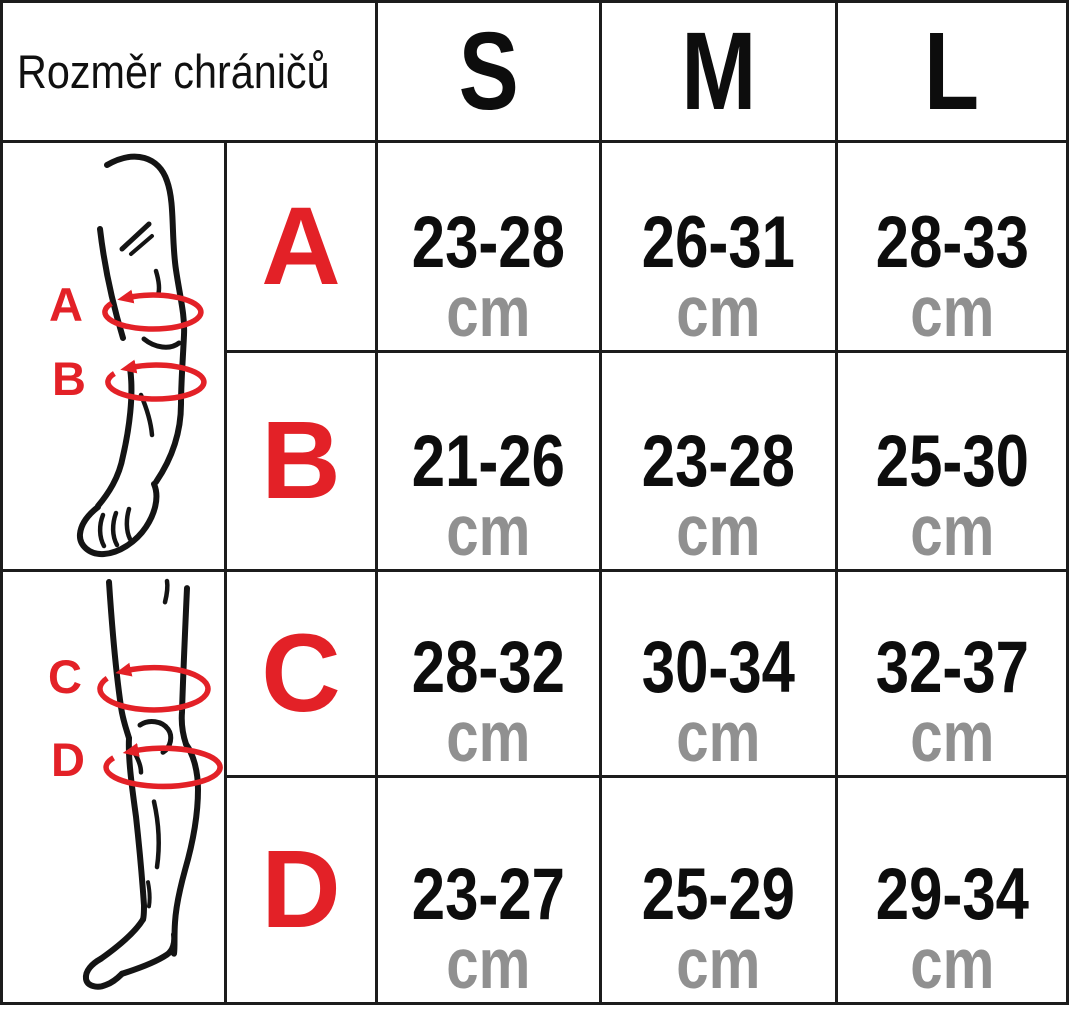 The height and width of the screenshot is (1016, 1069). What do you see at coordinates (68, 759) in the screenshot?
I see `leg-measure-label-d: D` at bounding box center [68, 759].